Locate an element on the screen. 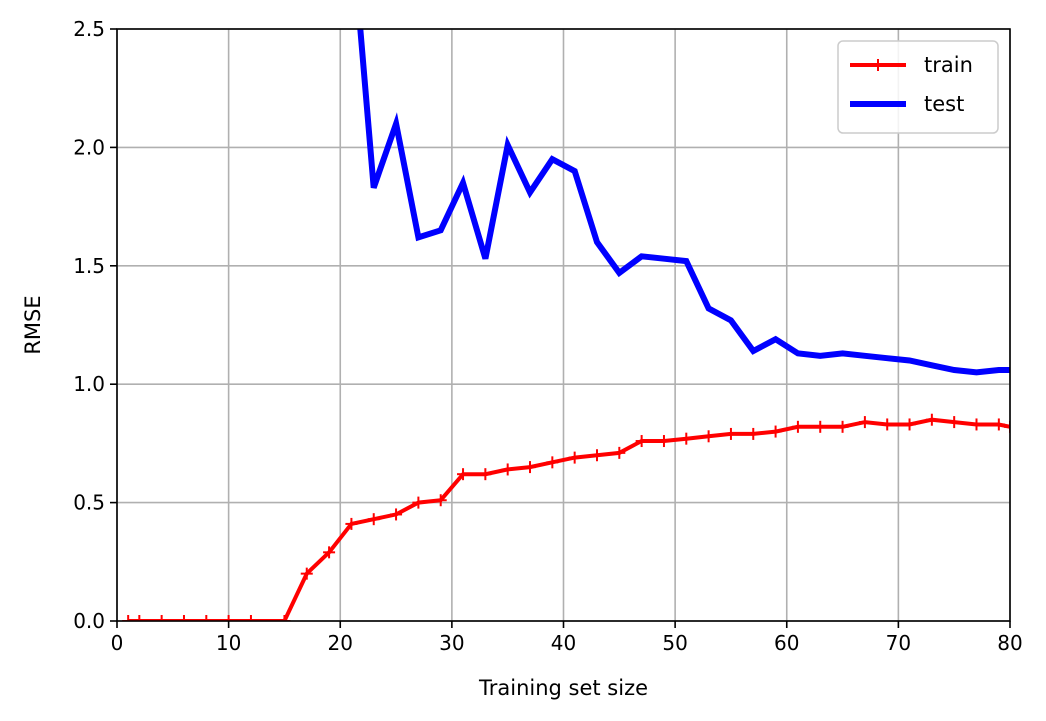  y-tick-label: 1.0 is located at coordinates (89, 384).